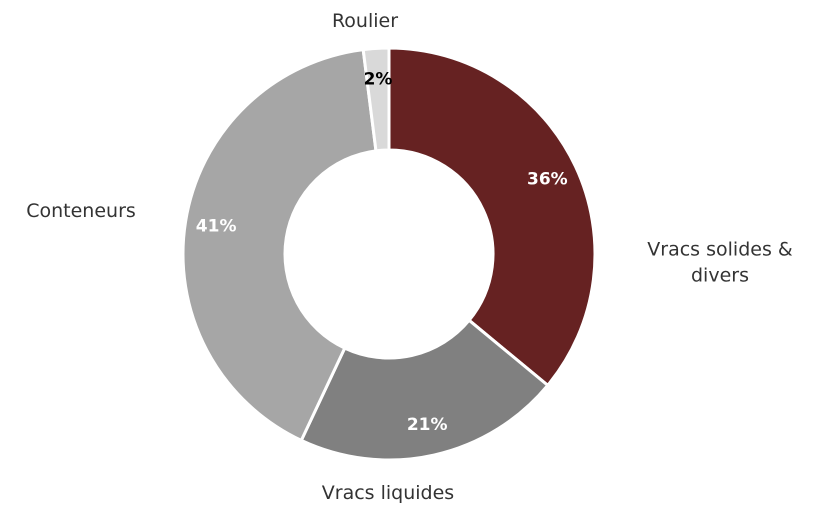  I want to click on category-label: Conteneurs, so click(81, 211).